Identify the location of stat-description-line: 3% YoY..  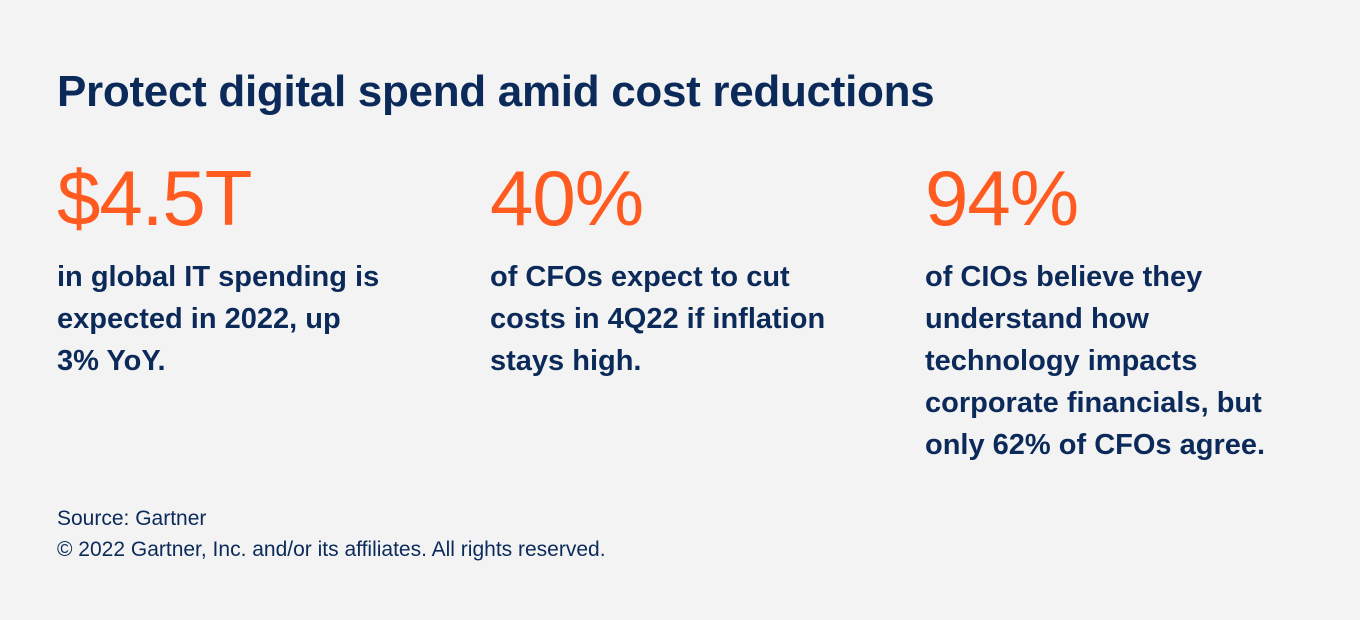
(111, 361).